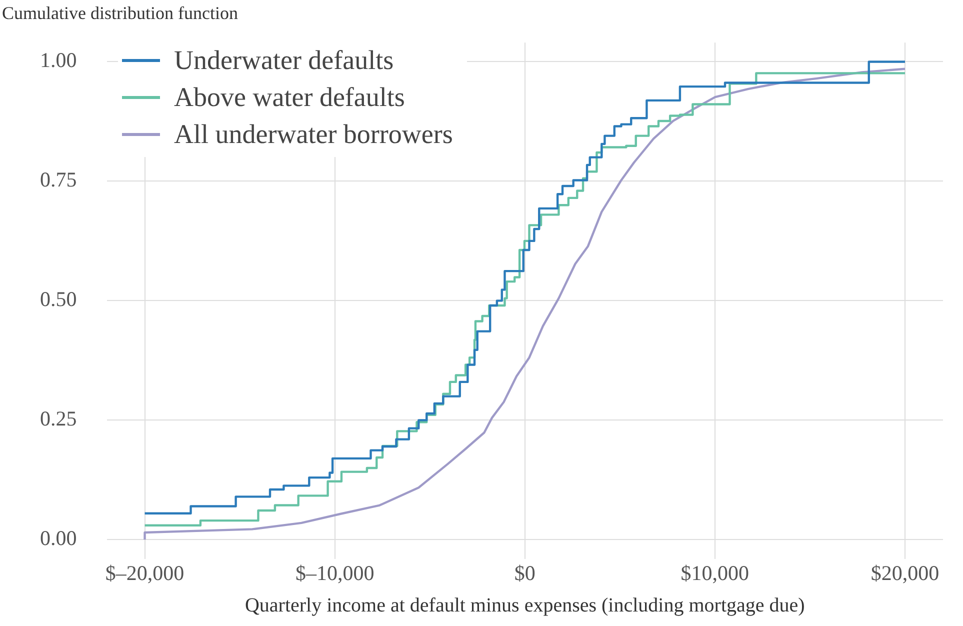 The image size is (963, 626). What do you see at coordinates (284, 60) in the screenshot?
I see `legend-label: Underwater defaults` at bounding box center [284, 60].